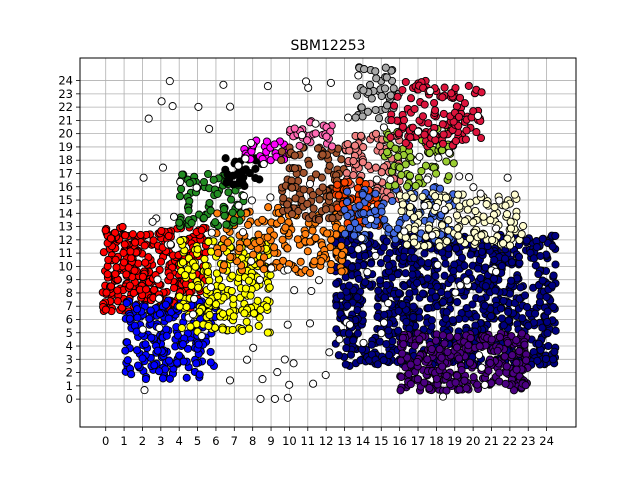 Image resolution: width=640 pixels, height=480 pixels. Describe the element at coordinates (65, 147) in the screenshot. I see `y-tick-label: 19` at that location.